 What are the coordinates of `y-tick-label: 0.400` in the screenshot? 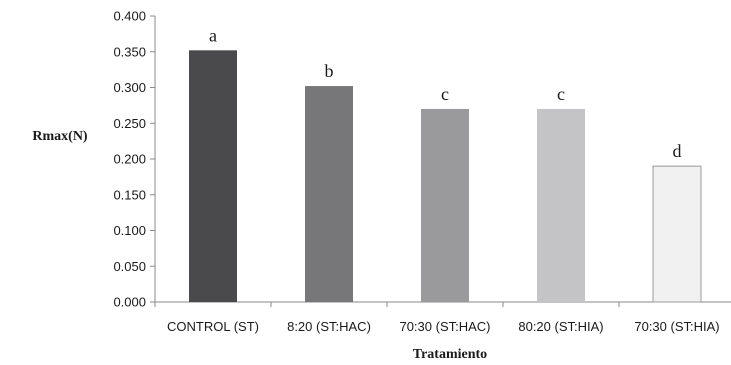 It's located at (129, 16).